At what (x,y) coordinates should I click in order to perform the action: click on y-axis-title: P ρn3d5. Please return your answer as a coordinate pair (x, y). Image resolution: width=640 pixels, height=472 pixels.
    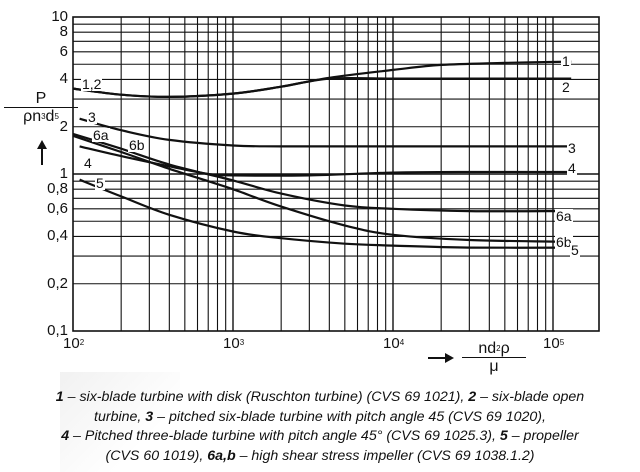
    Looking at the image, I should click on (41, 107).